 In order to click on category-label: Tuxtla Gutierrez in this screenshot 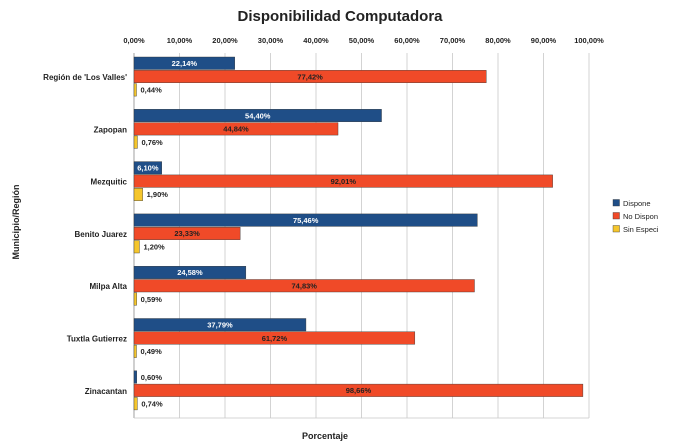, I will do `click(97, 338)`.